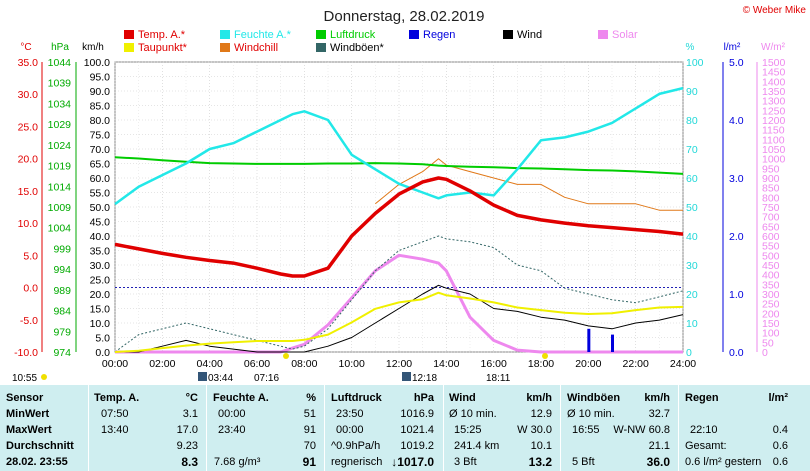 Image resolution: width=810 pixels, height=471 pixels. Describe the element at coordinates (462, 398) in the screenshot. I see `wind-header: Wind` at that location.